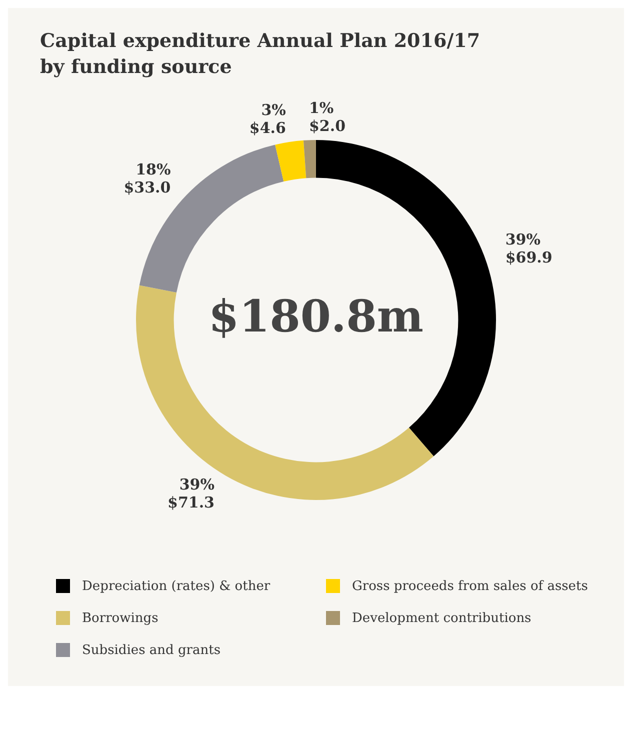 This screenshot has height=729, width=634. Describe the element at coordinates (176, 586) in the screenshot. I see `legend-label: Depreciation (rates) & other` at that location.